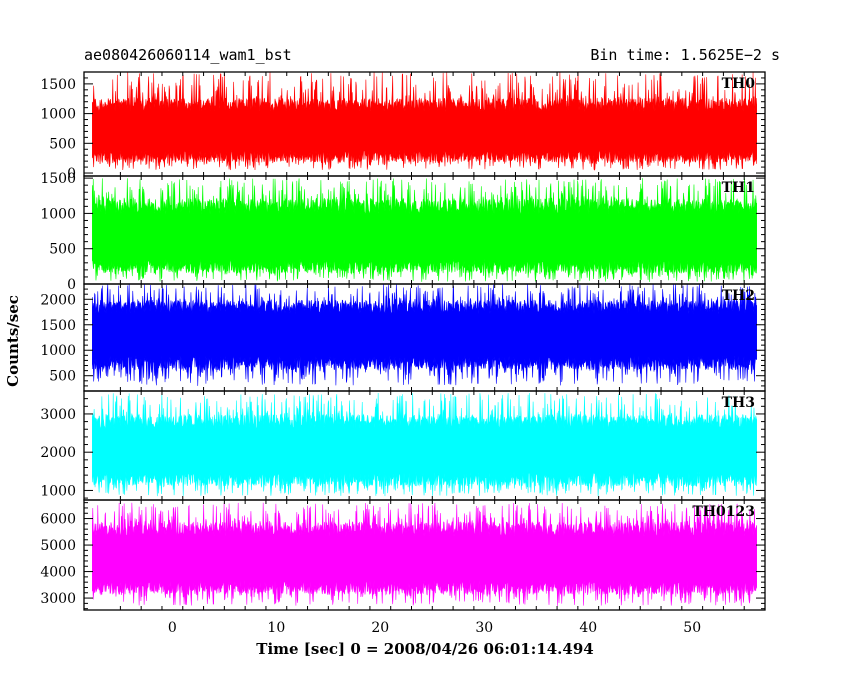 The image size is (850, 680). What do you see at coordinates (13, 341) in the screenshot?
I see `y-axis-label: Counts/sec` at bounding box center [13, 341].